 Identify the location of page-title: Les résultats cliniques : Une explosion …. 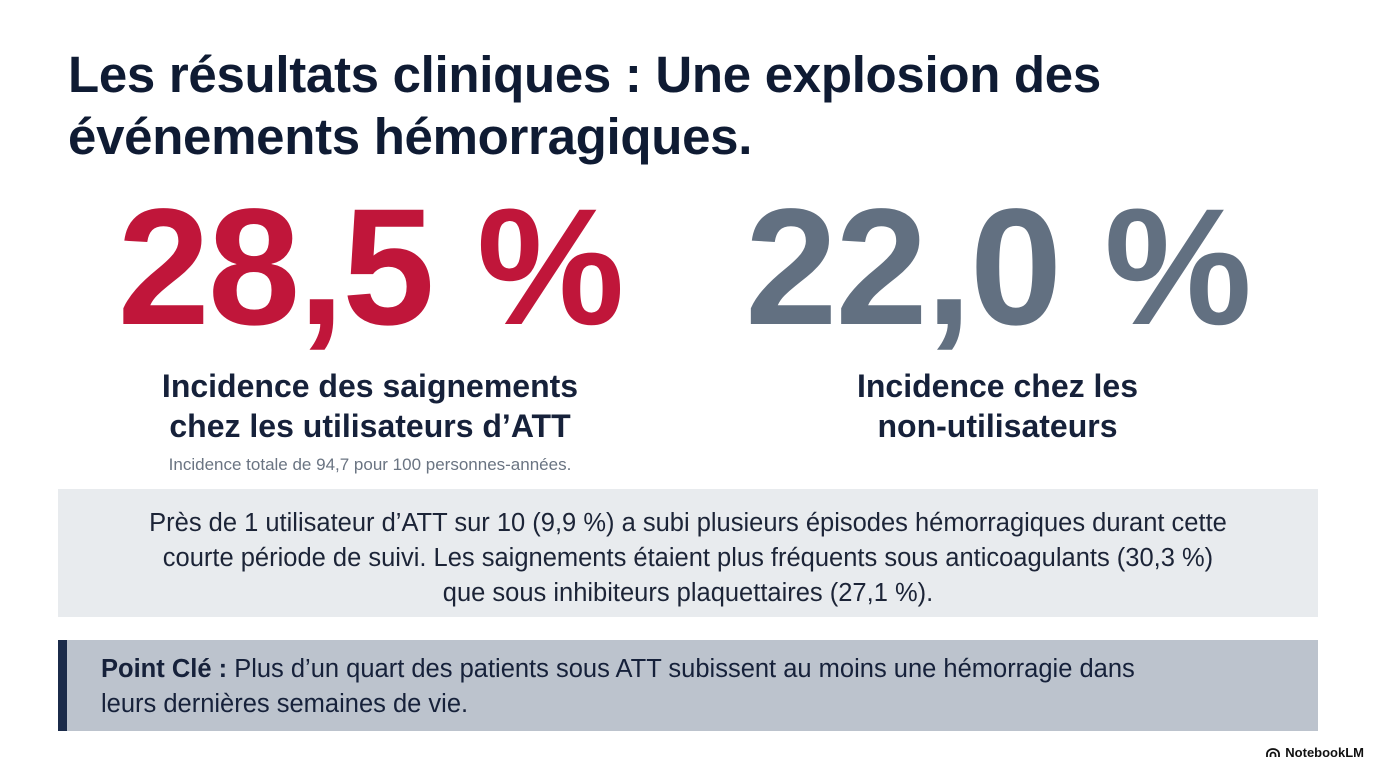
(668, 106).